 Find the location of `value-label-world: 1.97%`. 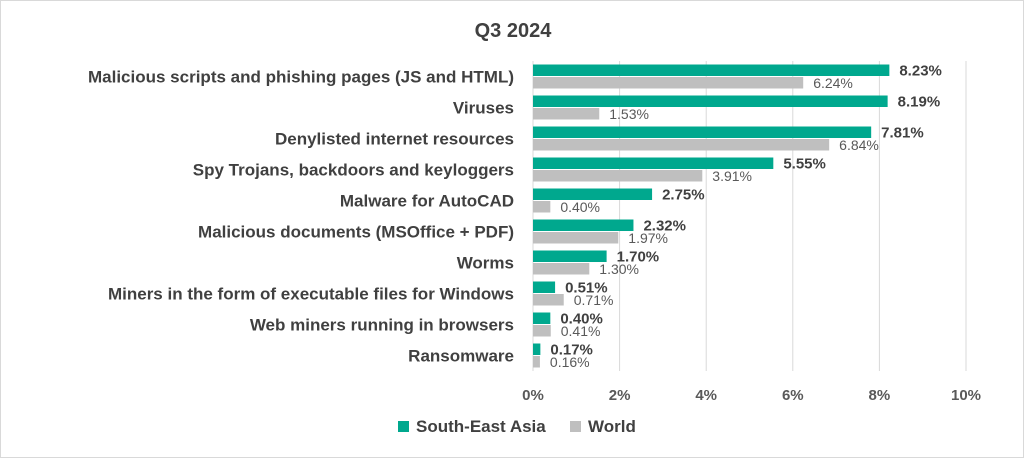

value-label-world: 1.97% is located at coordinates (648, 238).